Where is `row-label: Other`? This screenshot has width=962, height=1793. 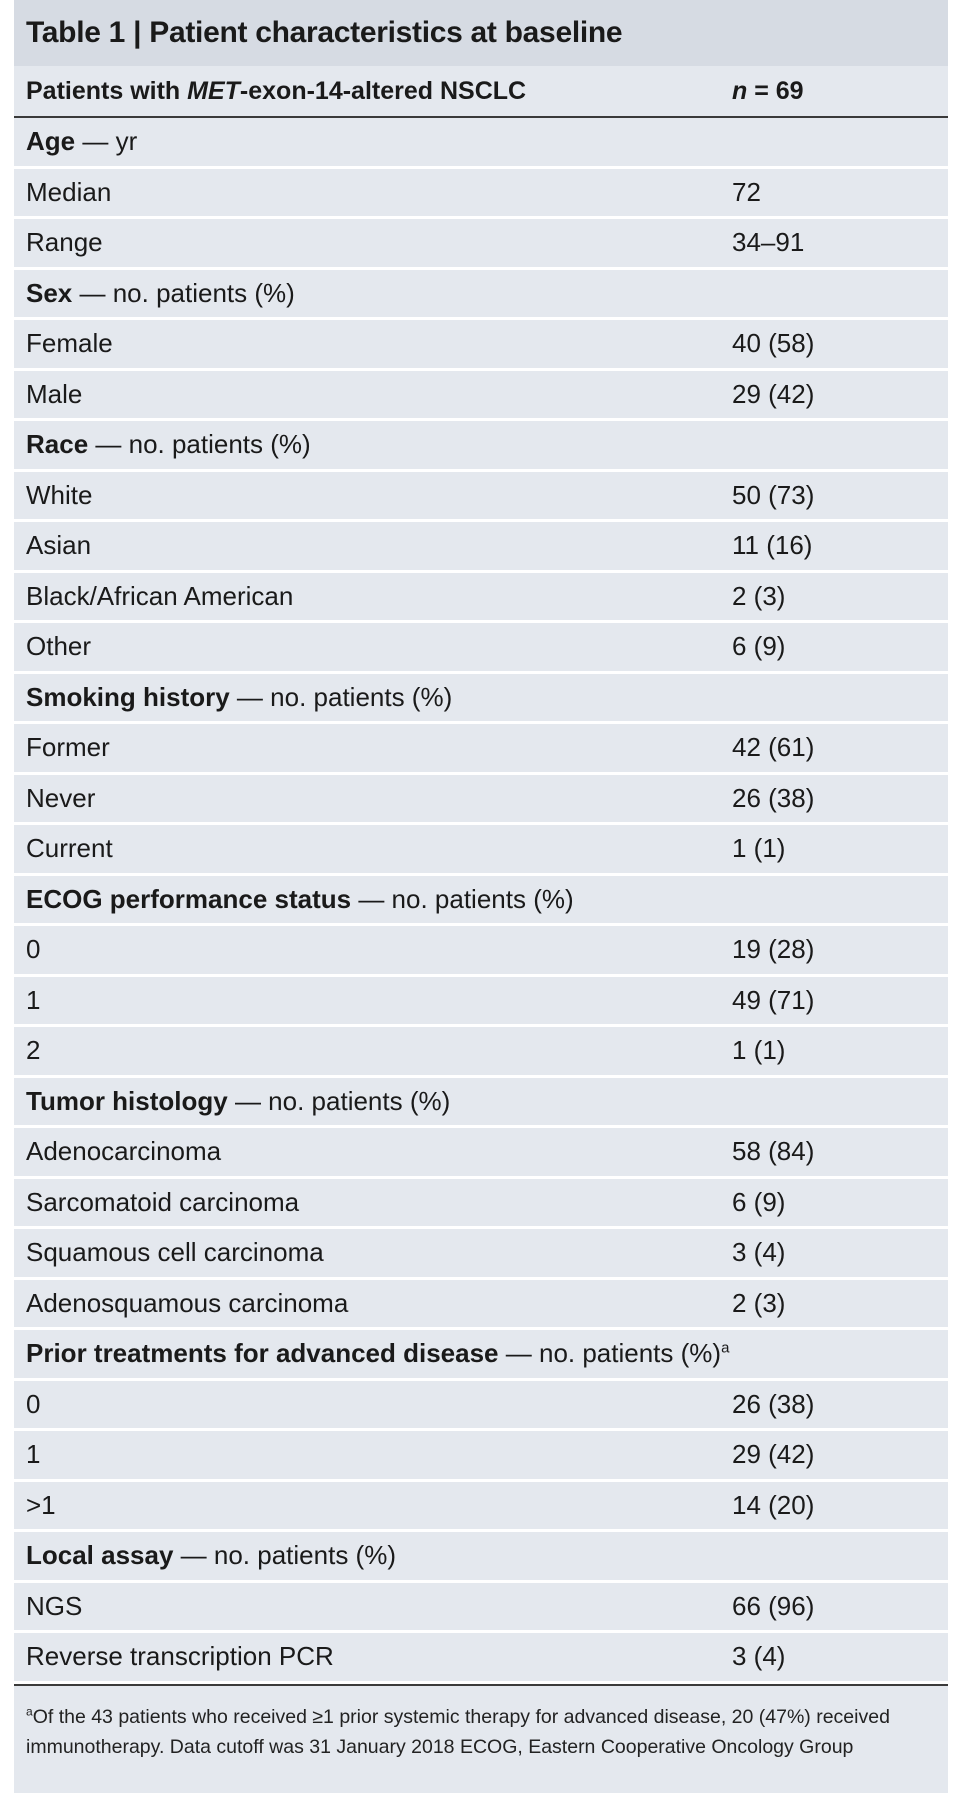 row-label: Other is located at coordinates (59, 646).